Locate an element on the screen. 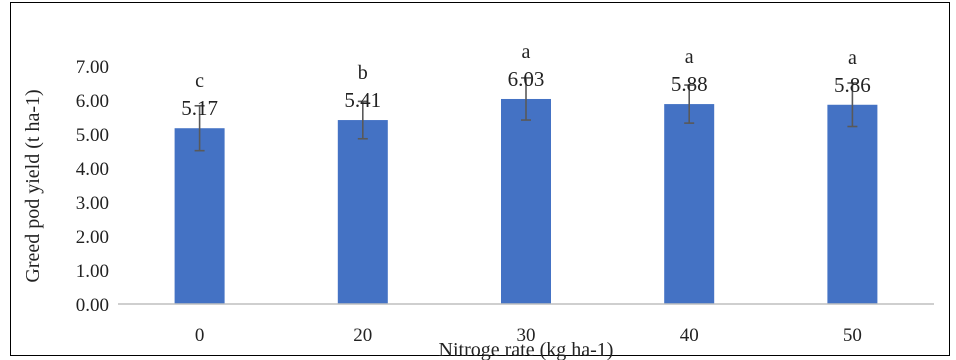 The width and height of the screenshot is (956, 360). significance-letter: c is located at coordinates (199, 81).